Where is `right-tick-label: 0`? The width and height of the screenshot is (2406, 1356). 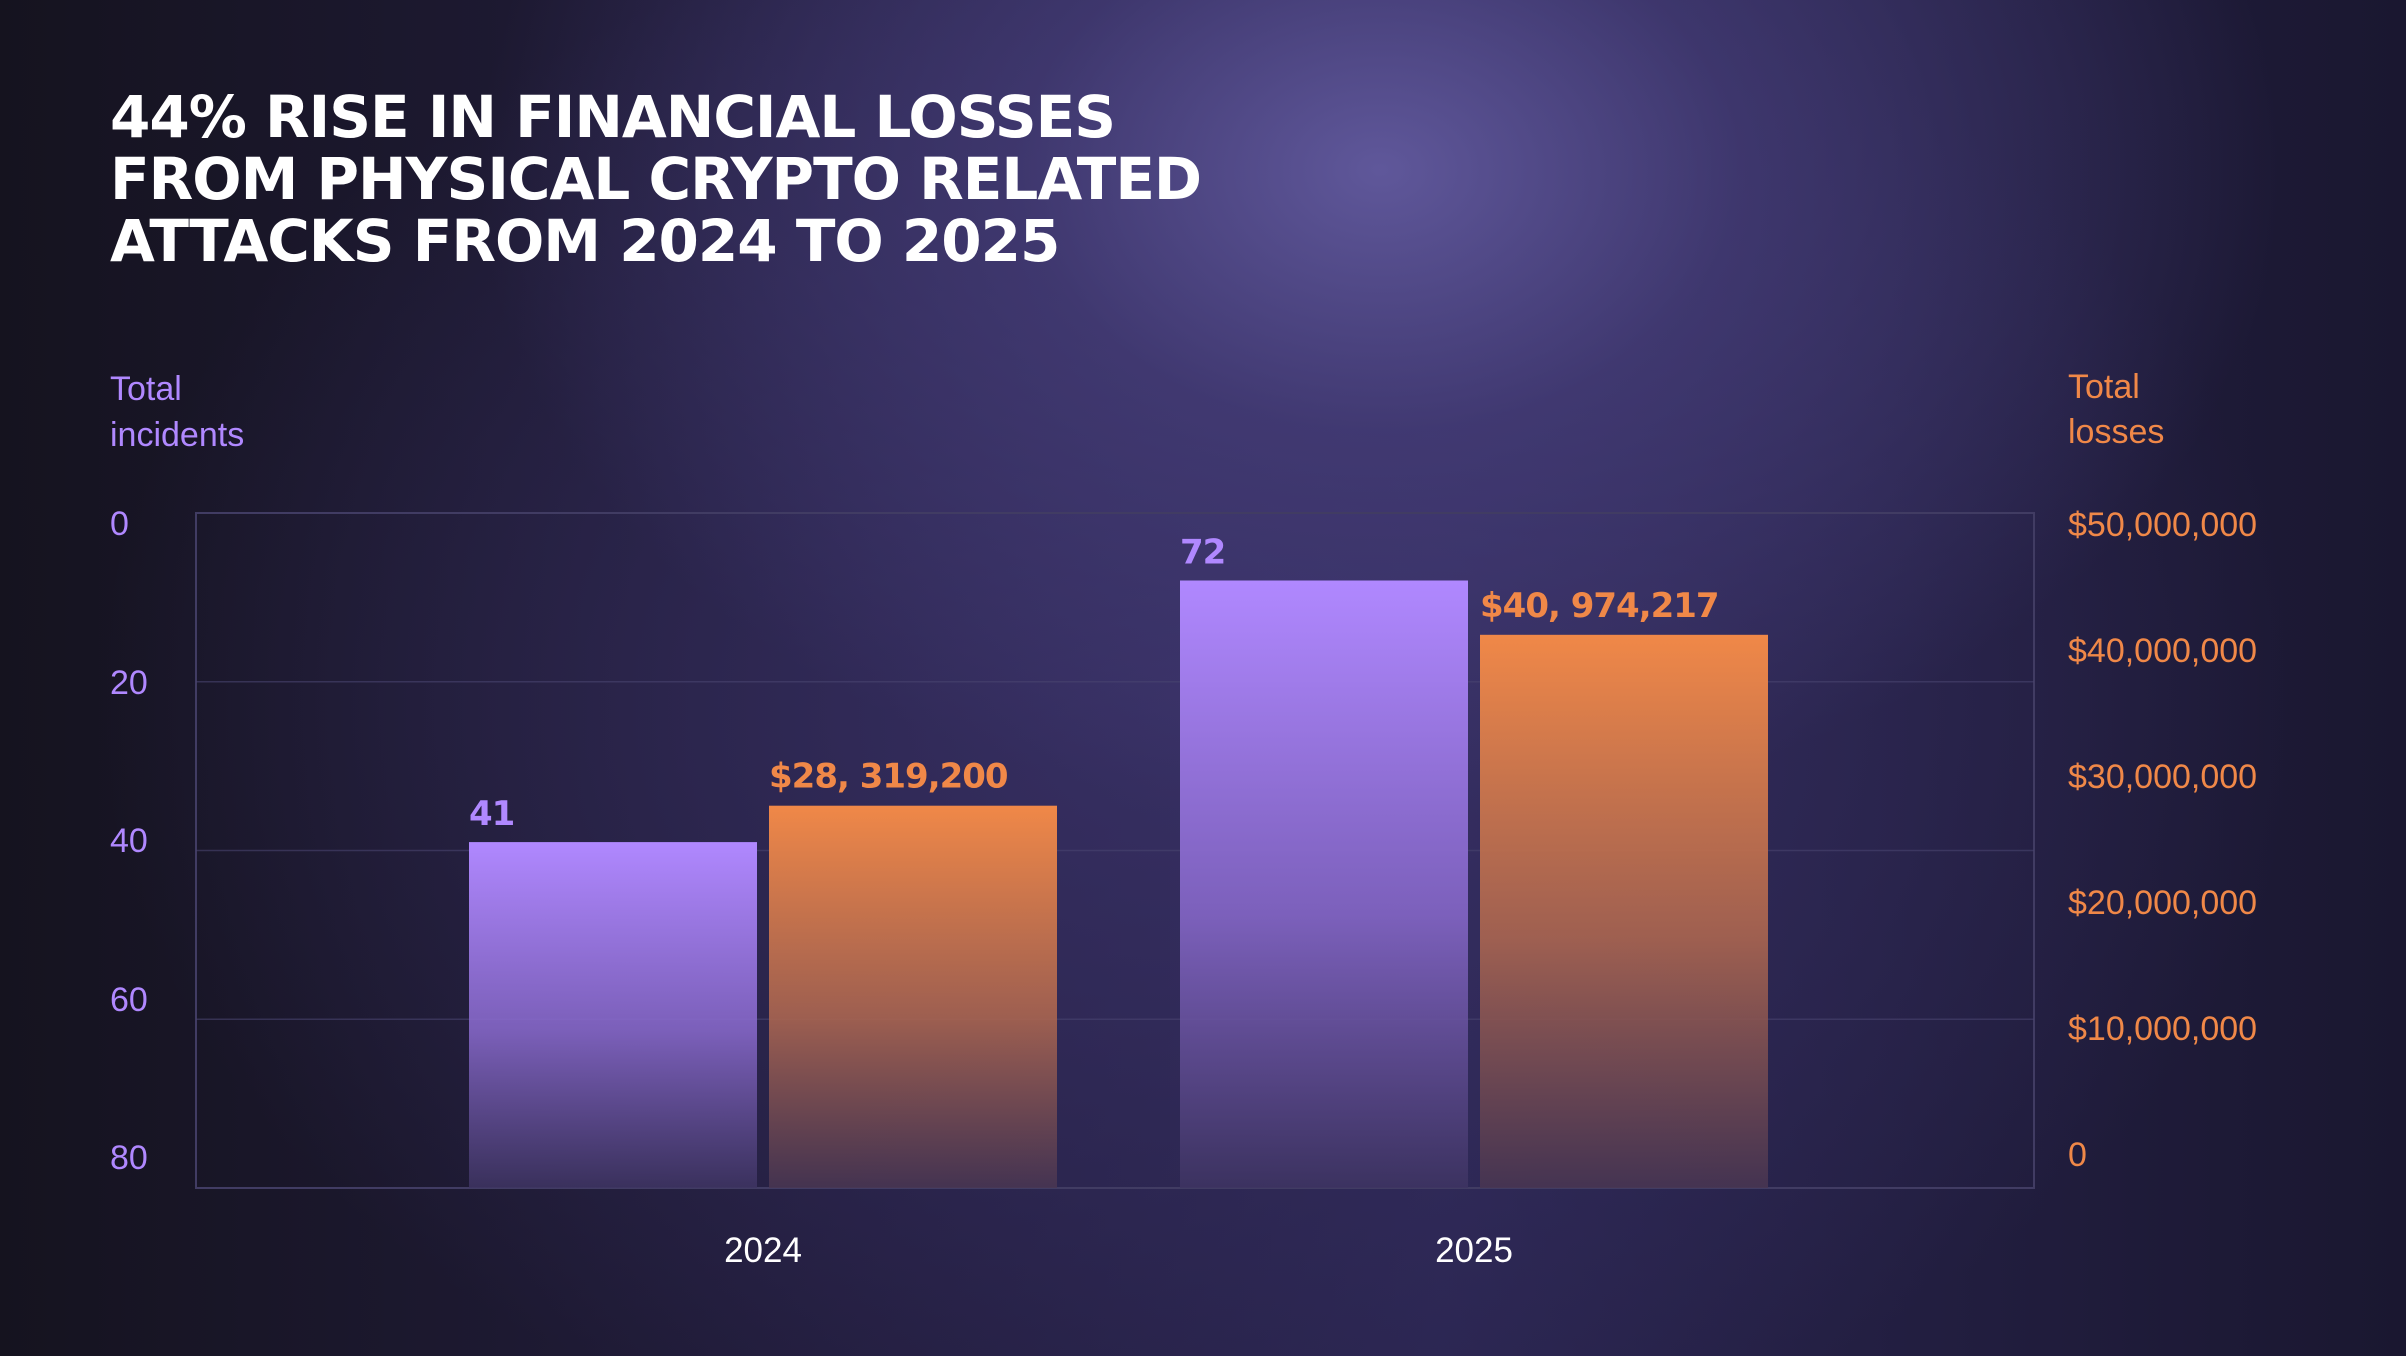
right-tick-label: 0 is located at coordinates (2077, 1155).